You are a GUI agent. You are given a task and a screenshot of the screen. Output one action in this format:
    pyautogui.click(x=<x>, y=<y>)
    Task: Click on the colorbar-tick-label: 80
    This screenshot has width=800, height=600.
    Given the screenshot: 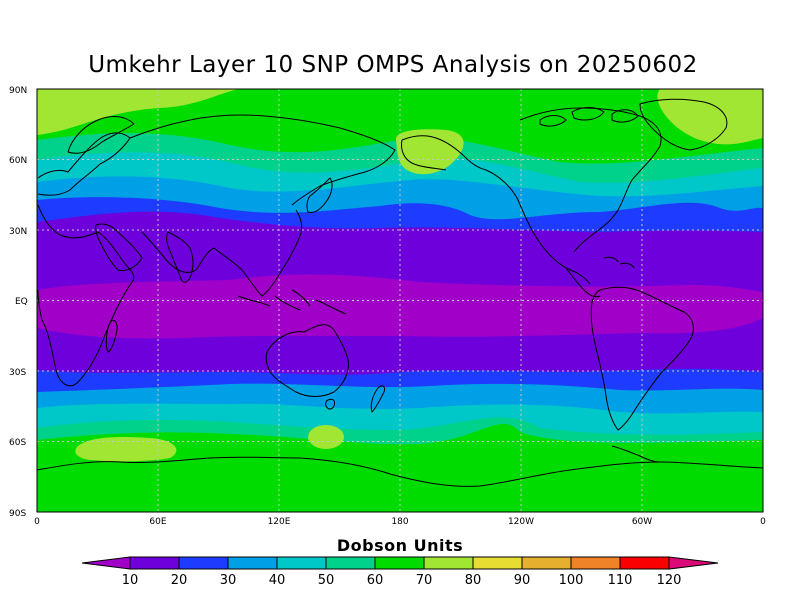 What is the action you would take?
    pyautogui.click(x=473, y=580)
    